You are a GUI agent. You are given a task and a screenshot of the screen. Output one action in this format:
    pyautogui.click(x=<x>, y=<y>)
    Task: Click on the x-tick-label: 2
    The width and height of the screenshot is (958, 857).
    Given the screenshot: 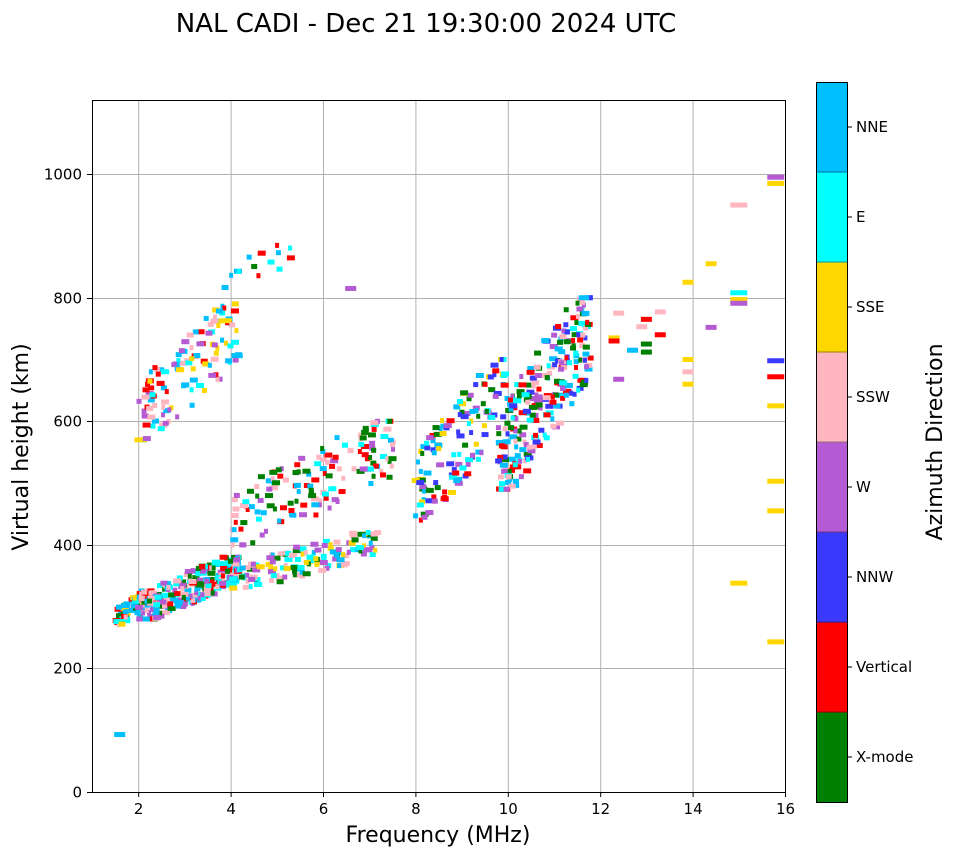 What is the action you would take?
    pyautogui.click(x=139, y=809)
    